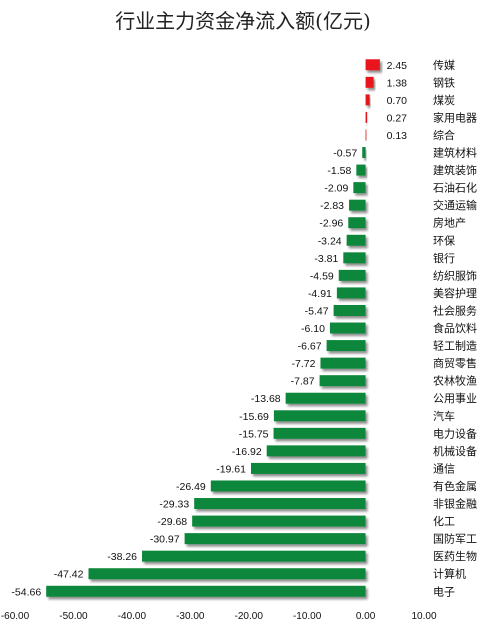 The height and width of the screenshot is (626, 487). Describe the element at coordinates (243, 21) in the screenshot. I see `chart-title: 行业主力资金净流入额(亿元)` at that location.